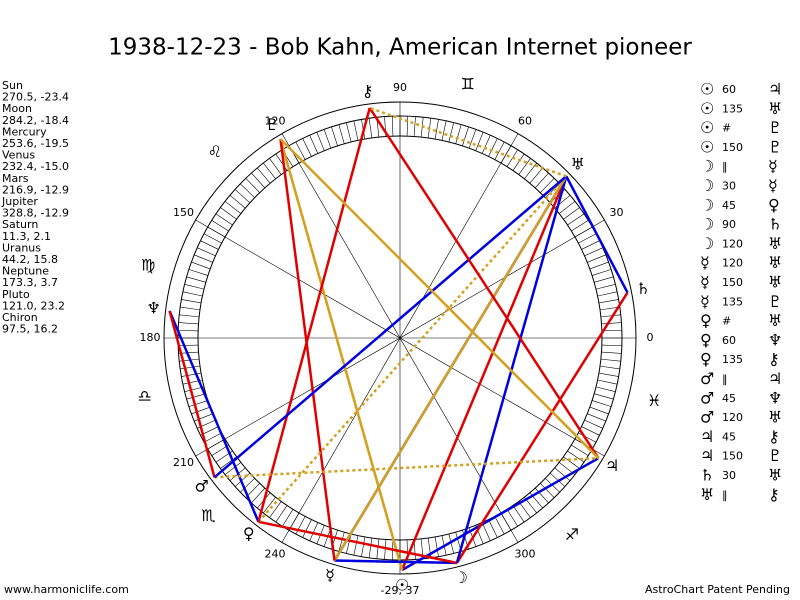 This screenshot has width=800, height=600. What do you see at coordinates (572, 534) in the screenshot?
I see `zodiac-sign: ♐` at bounding box center [572, 534].